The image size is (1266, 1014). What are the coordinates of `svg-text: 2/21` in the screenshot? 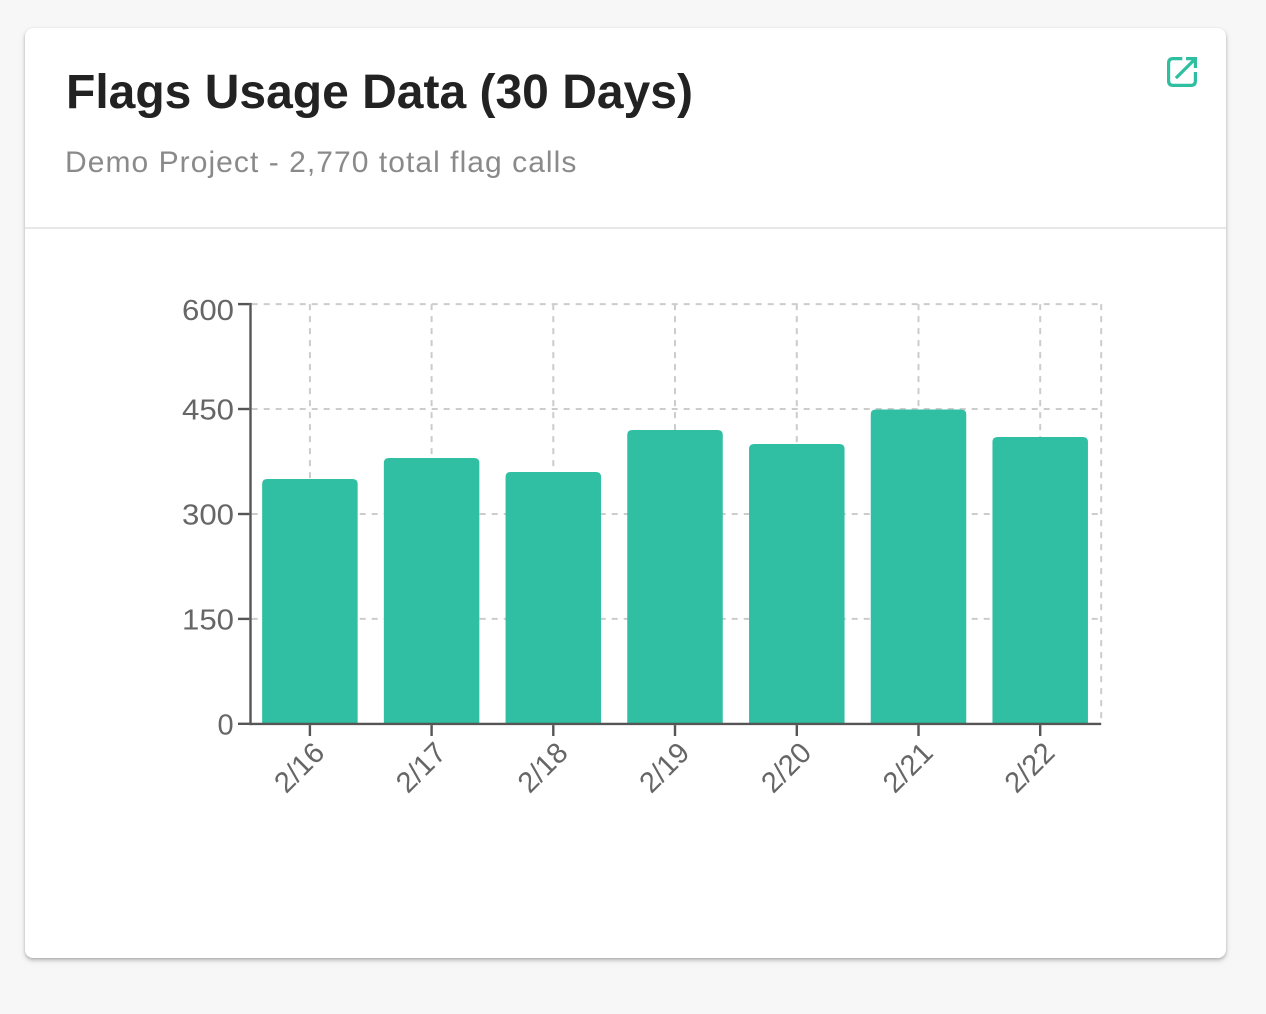 It's located at (908, 768).